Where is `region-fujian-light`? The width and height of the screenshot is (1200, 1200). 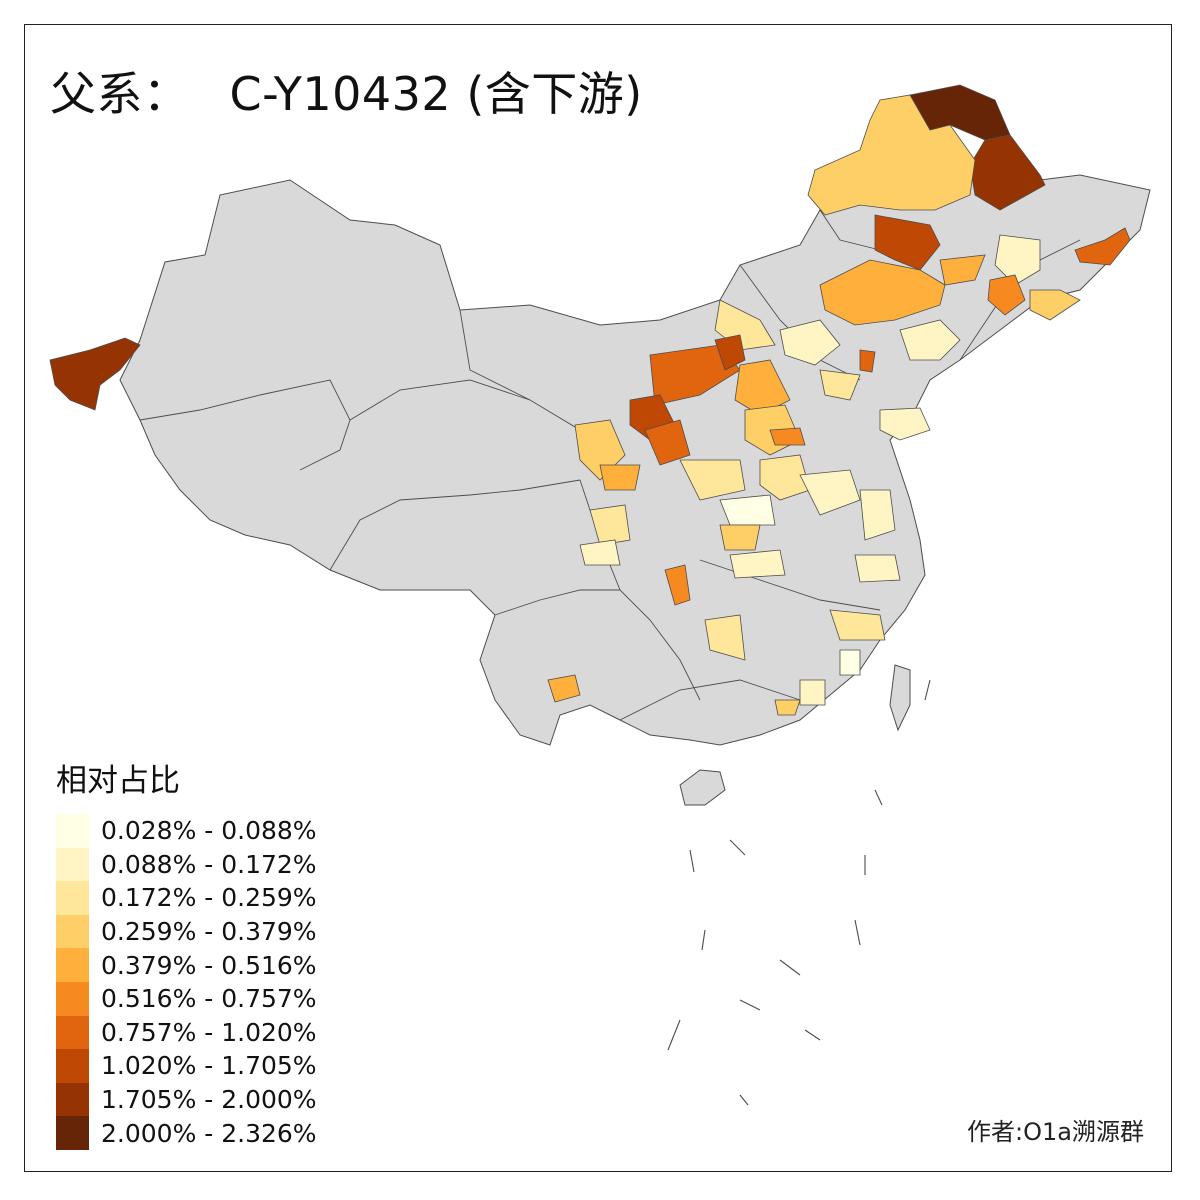 region-fujian-light is located at coordinates (850, 662).